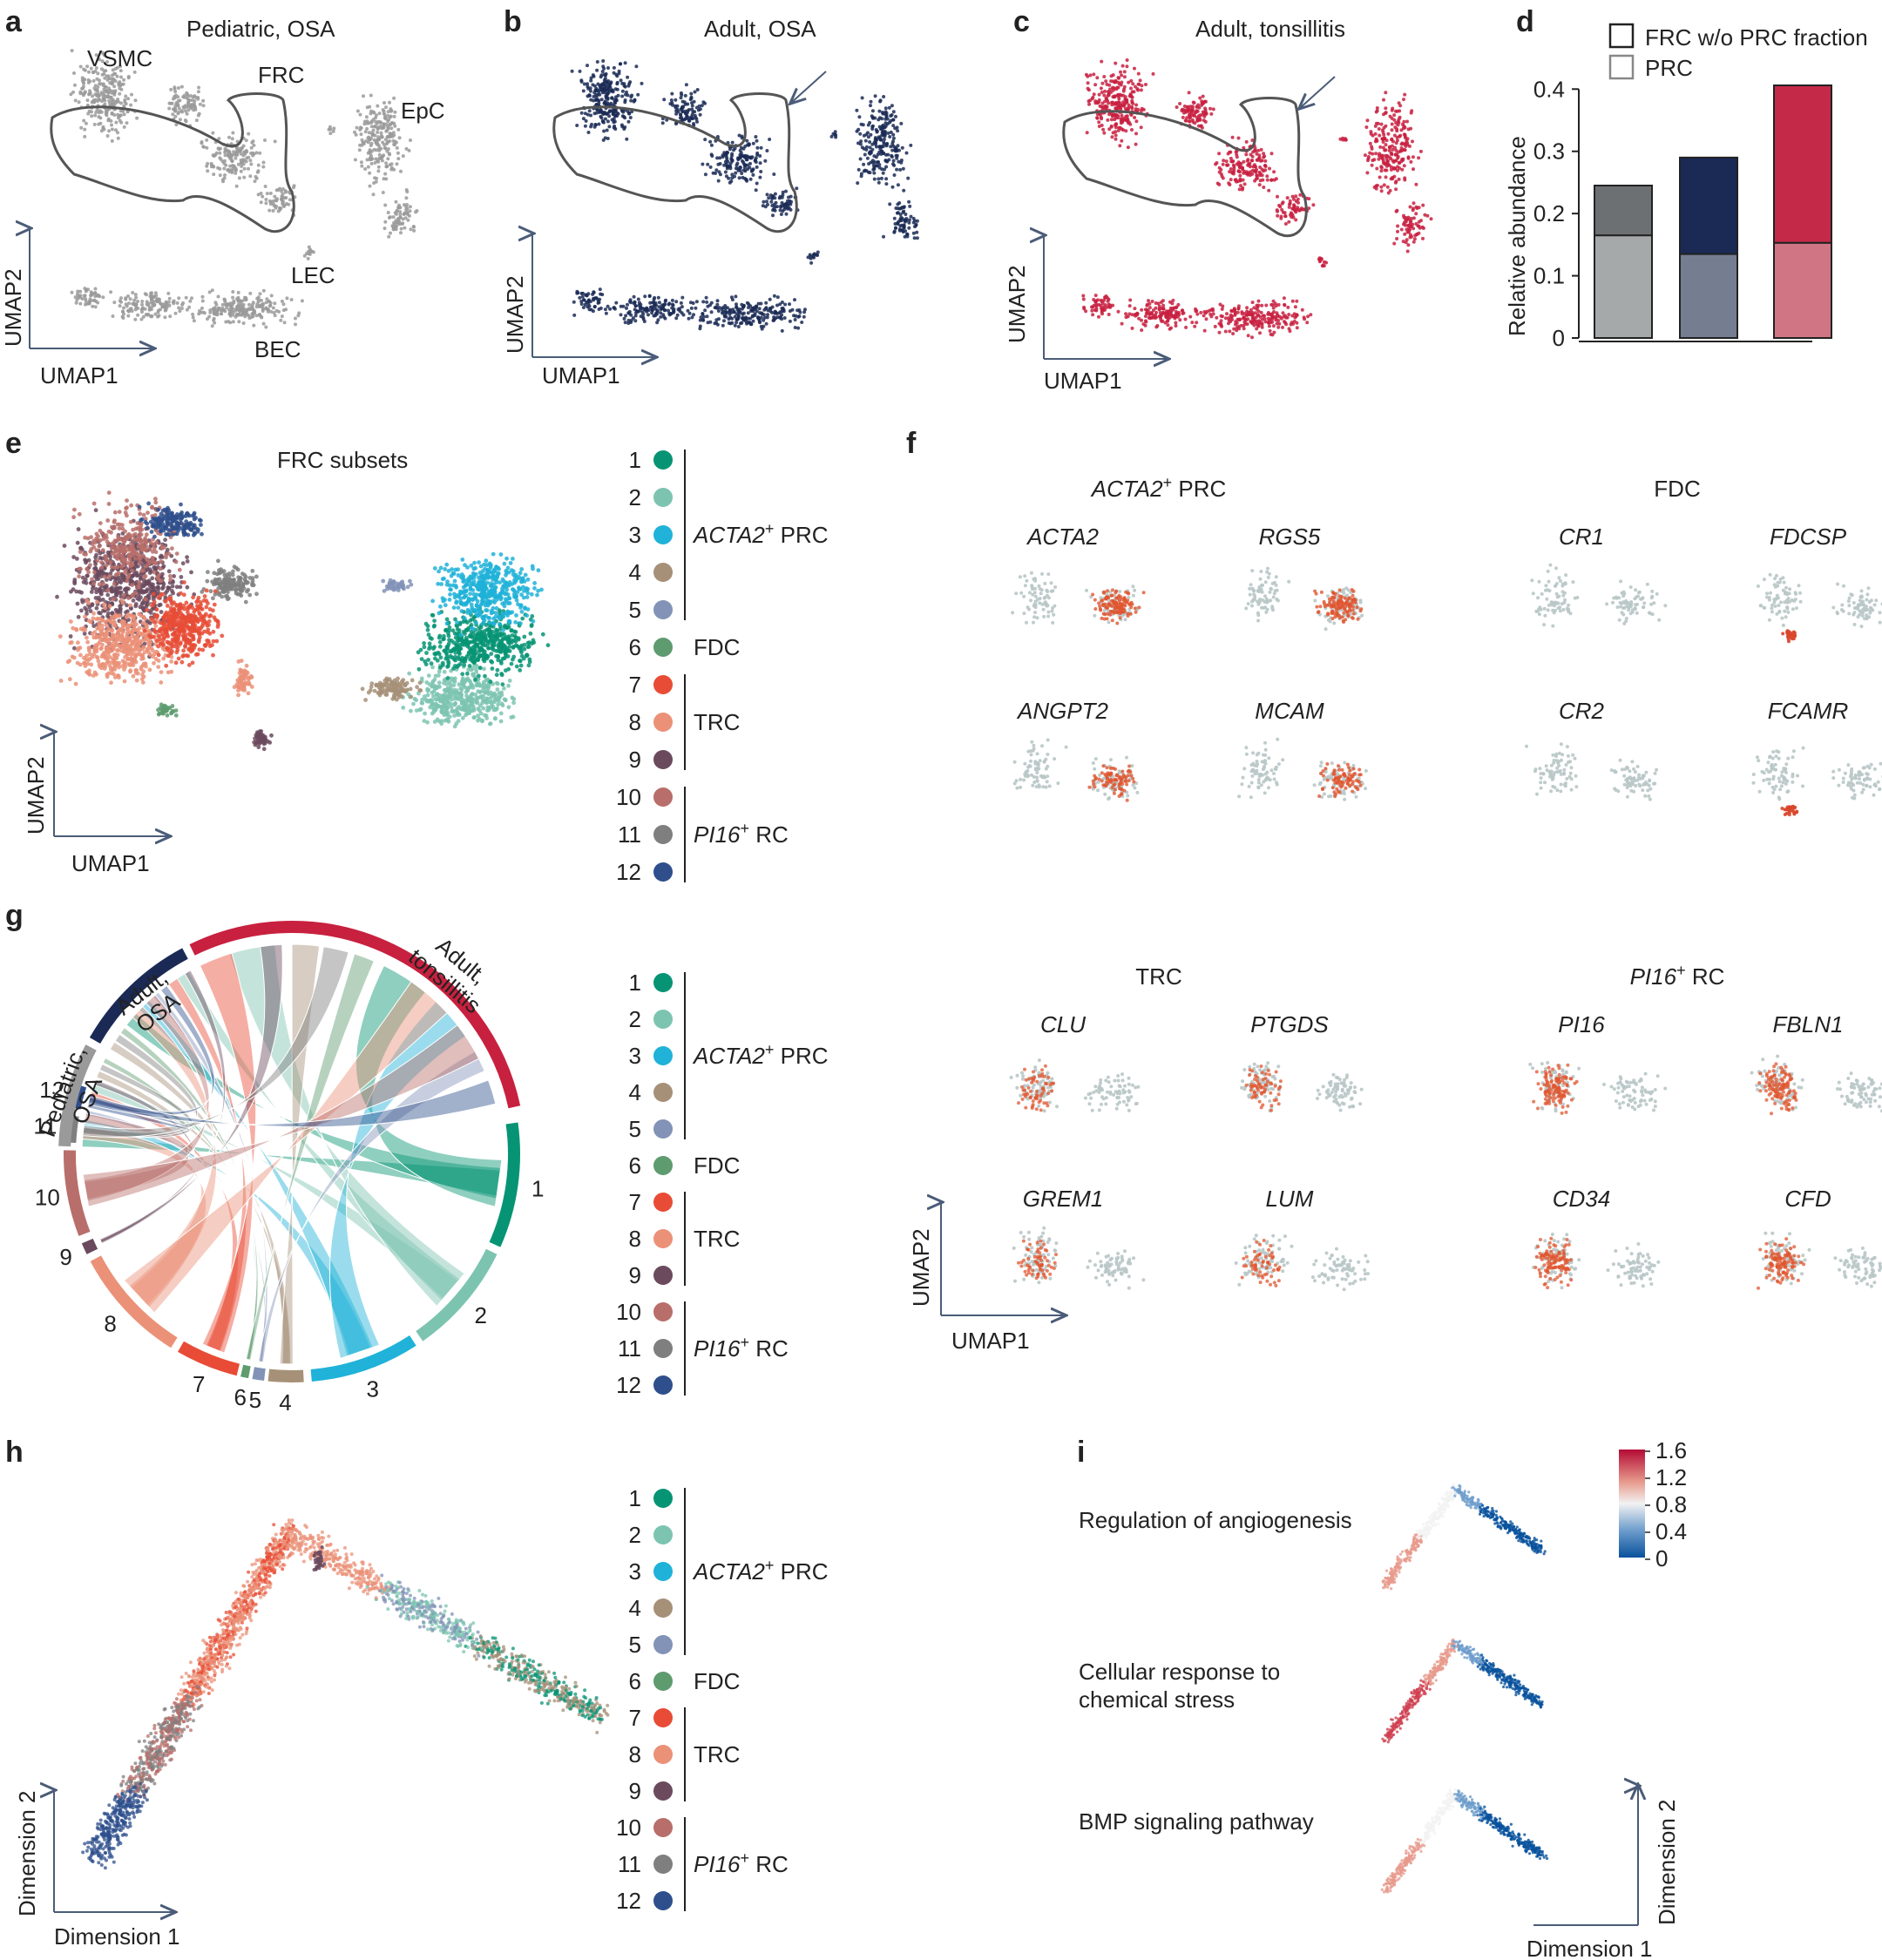 The width and height of the screenshot is (1882, 1960). Describe the element at coordinates (1803, 290) in the screenshot. I see `bar-prc` at that location.